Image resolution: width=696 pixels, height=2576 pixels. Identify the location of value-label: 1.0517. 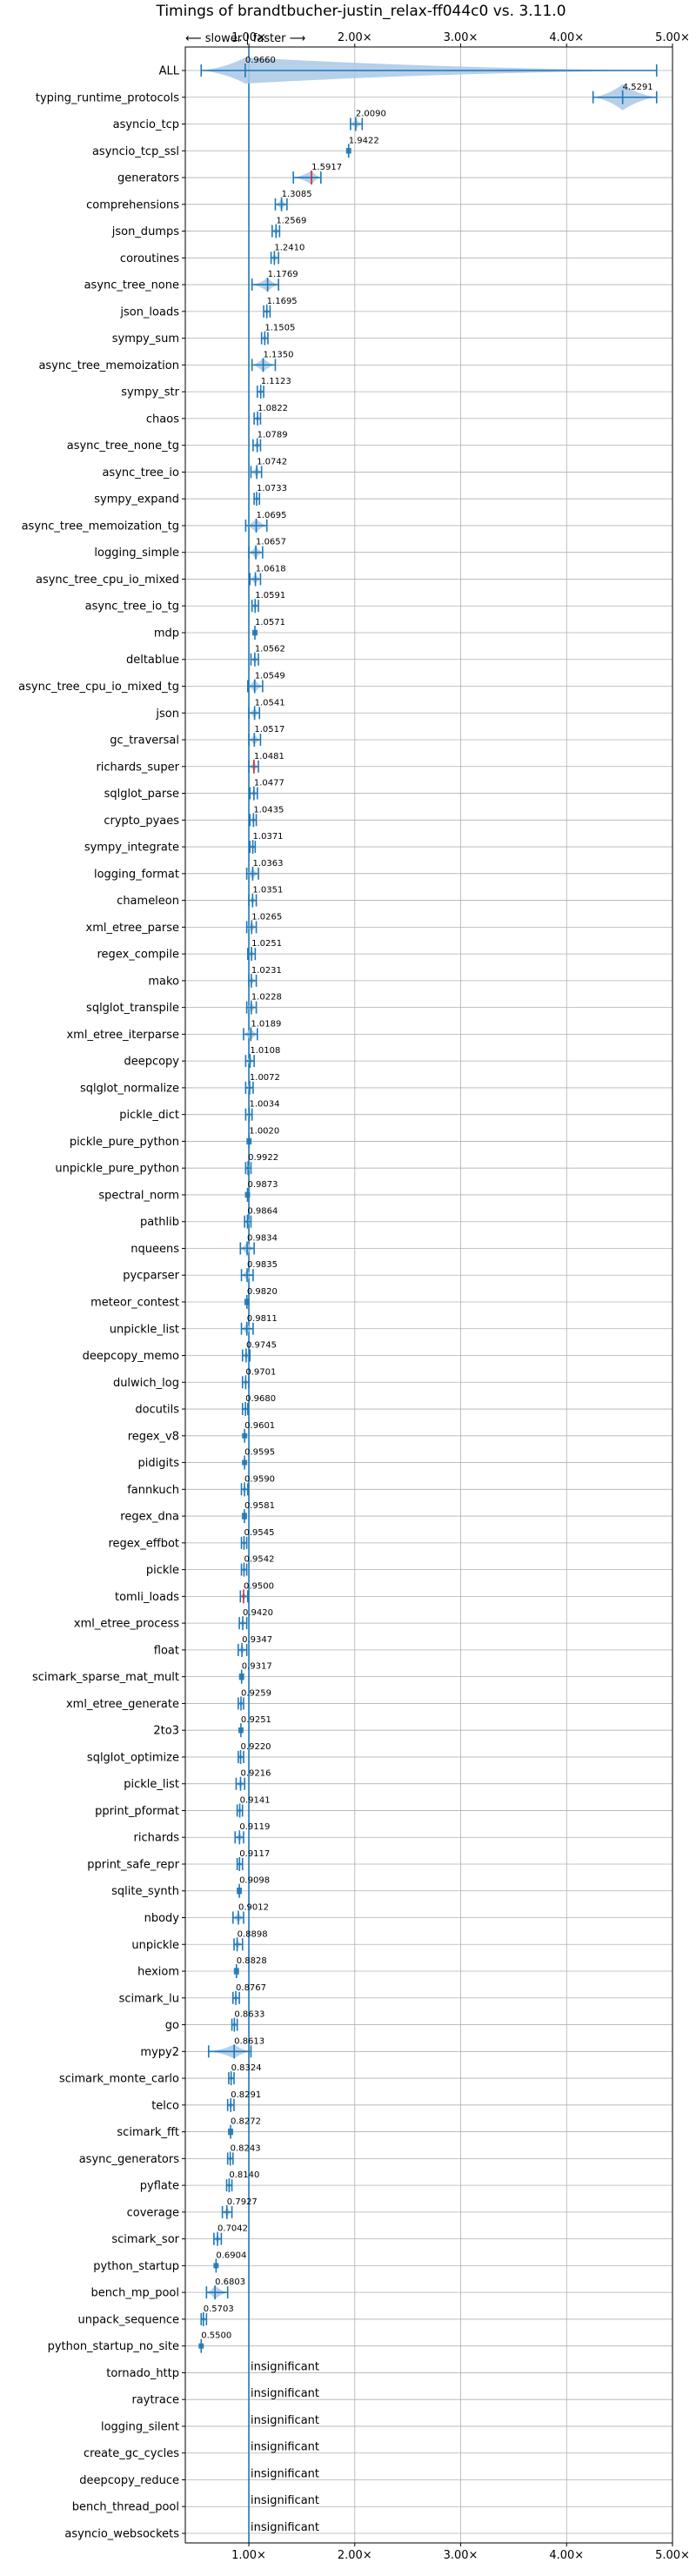
(269, 730).